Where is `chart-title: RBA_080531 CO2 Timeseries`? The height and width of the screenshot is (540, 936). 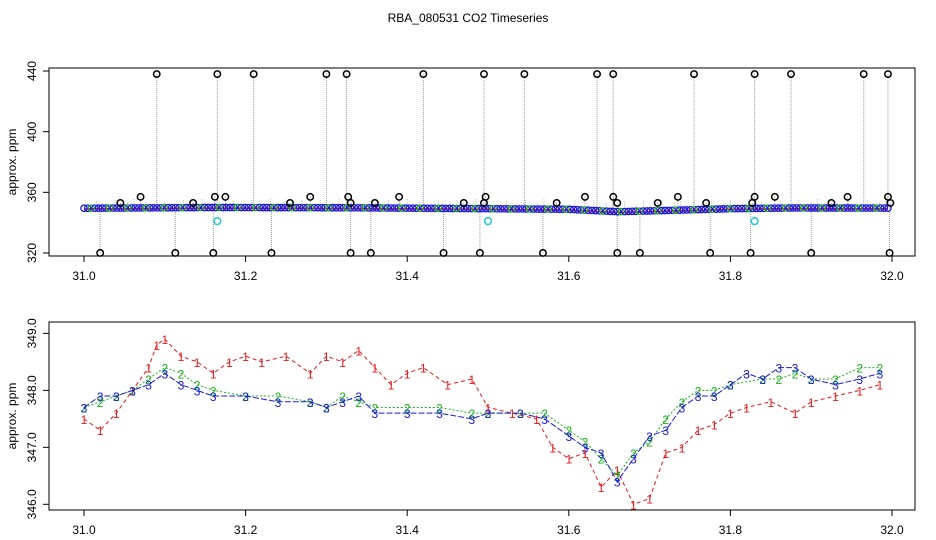 chart-title: RBA_080531 CO2 Timeseries is located at coordinates (468, 18).